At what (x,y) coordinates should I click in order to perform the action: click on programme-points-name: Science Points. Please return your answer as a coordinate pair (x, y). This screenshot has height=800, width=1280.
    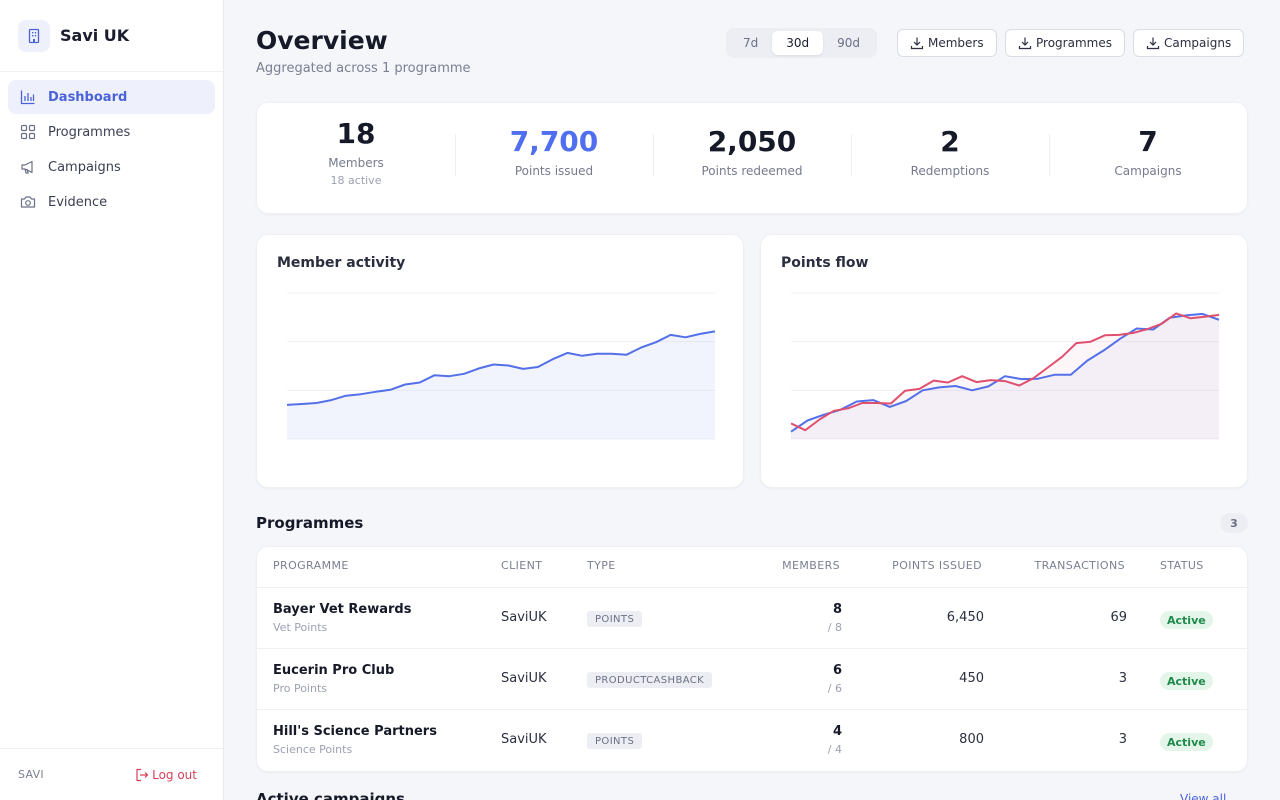
    Looking at the image, I should click on (313, 749).